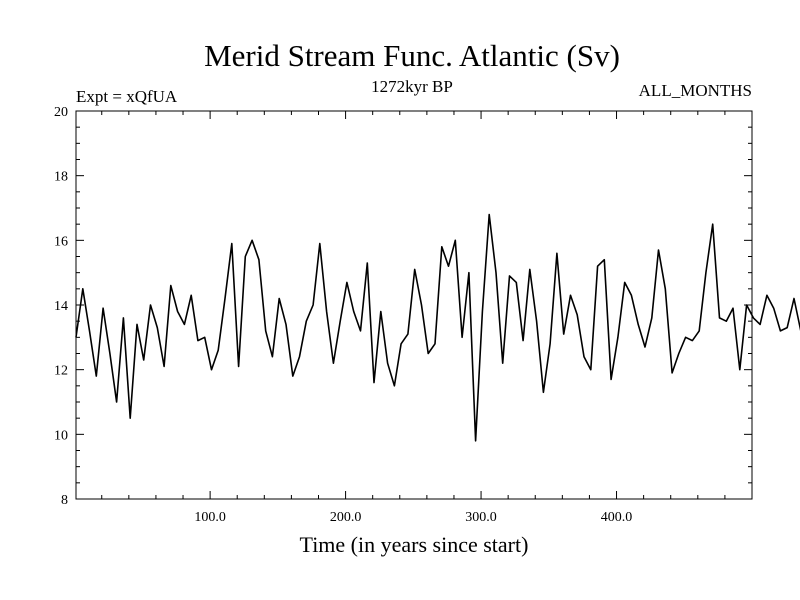 This screenshot has height=600, width=800. What do you see at coordinates (61, 306) in the screenshot?
I see `y-tick-label: 14` at bounding box center [61, 306].